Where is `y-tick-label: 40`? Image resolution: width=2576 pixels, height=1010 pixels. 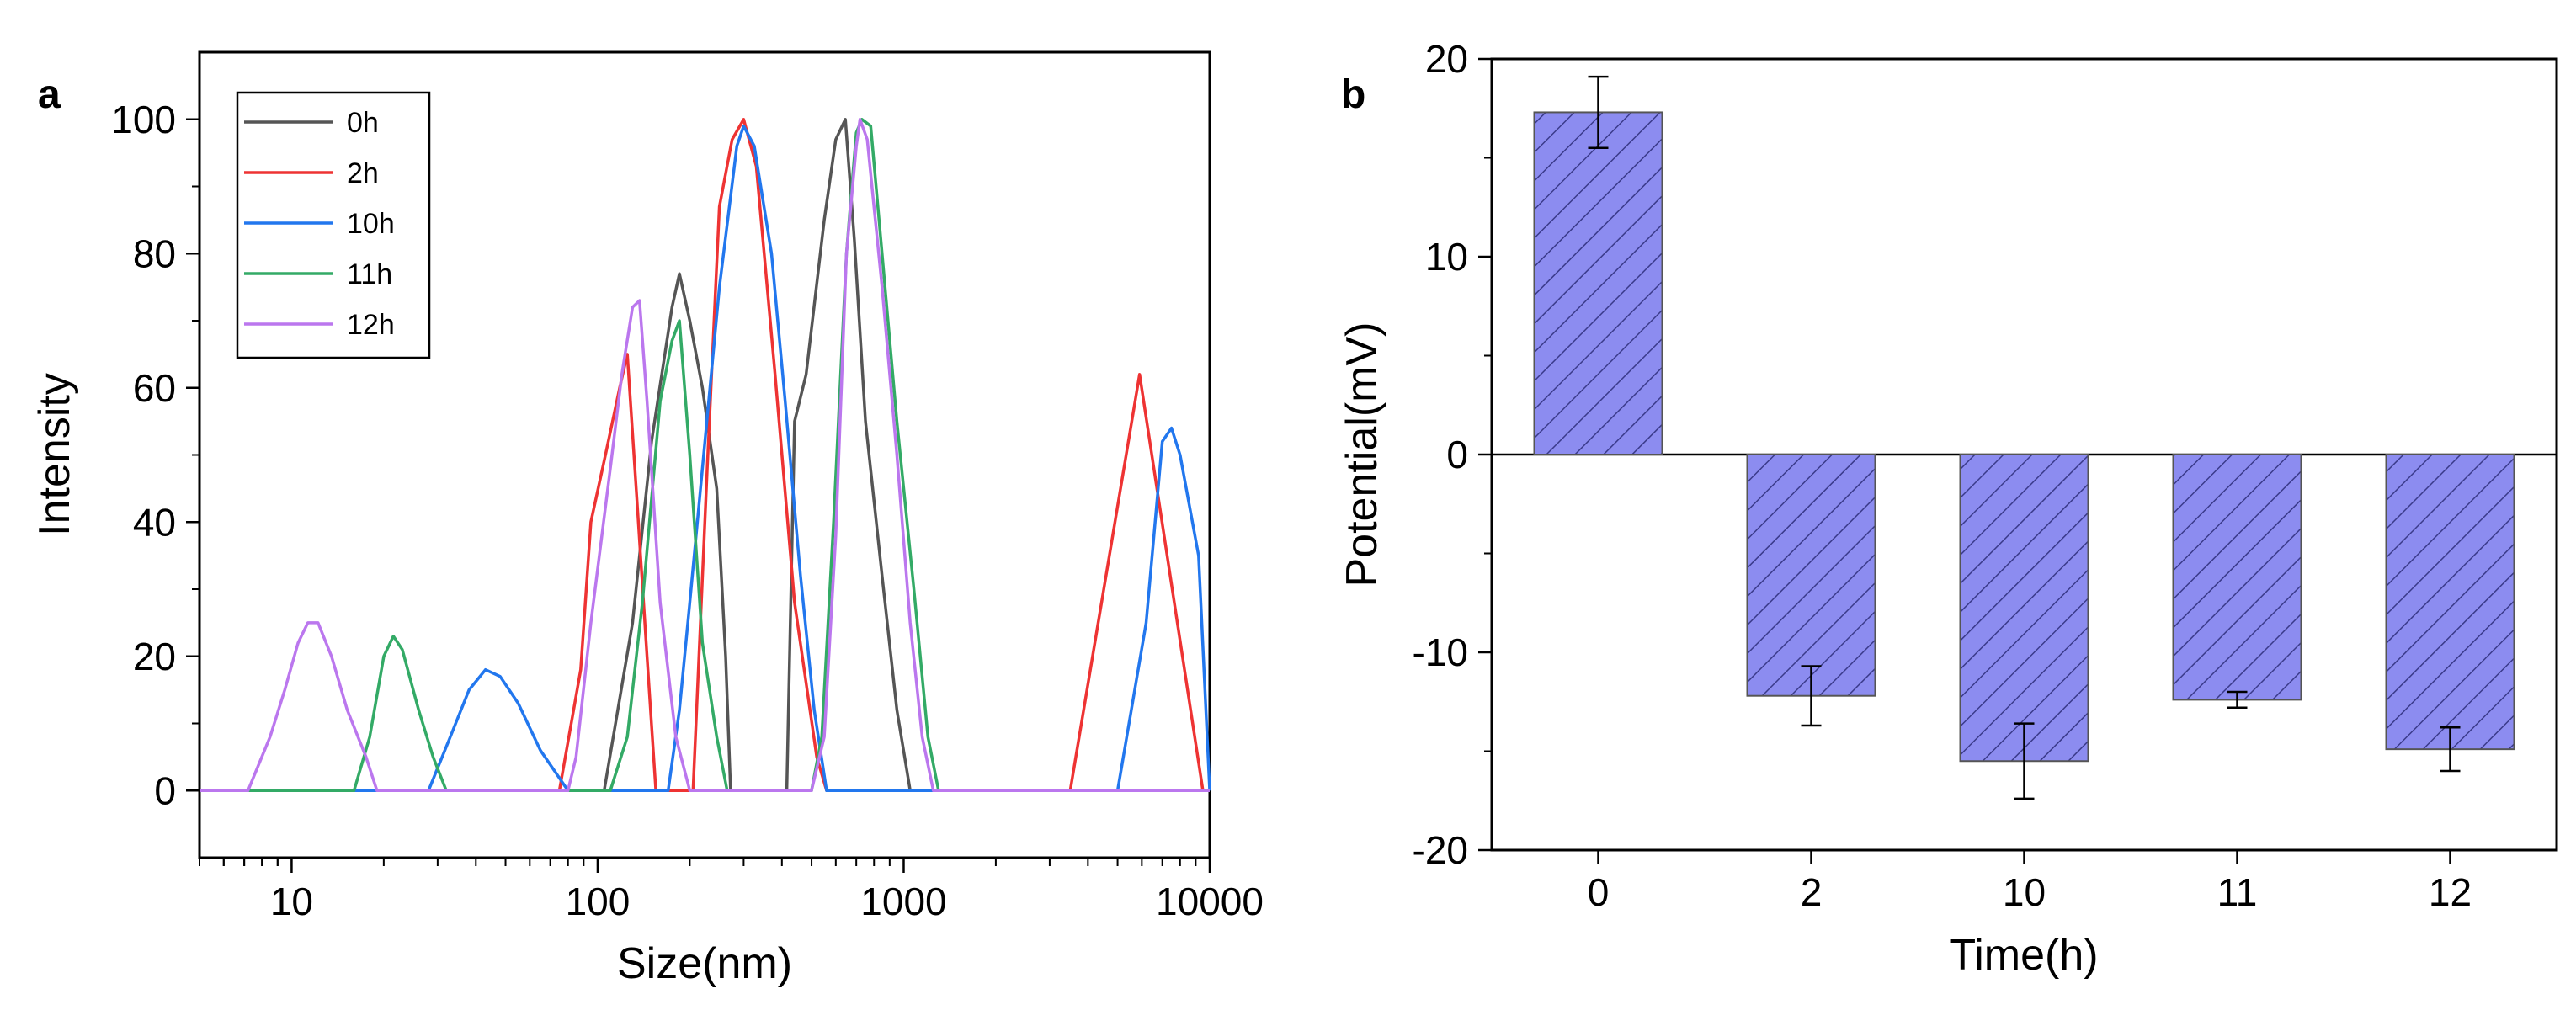
y-tick-label: 40 is located at coordinates (154, 522).